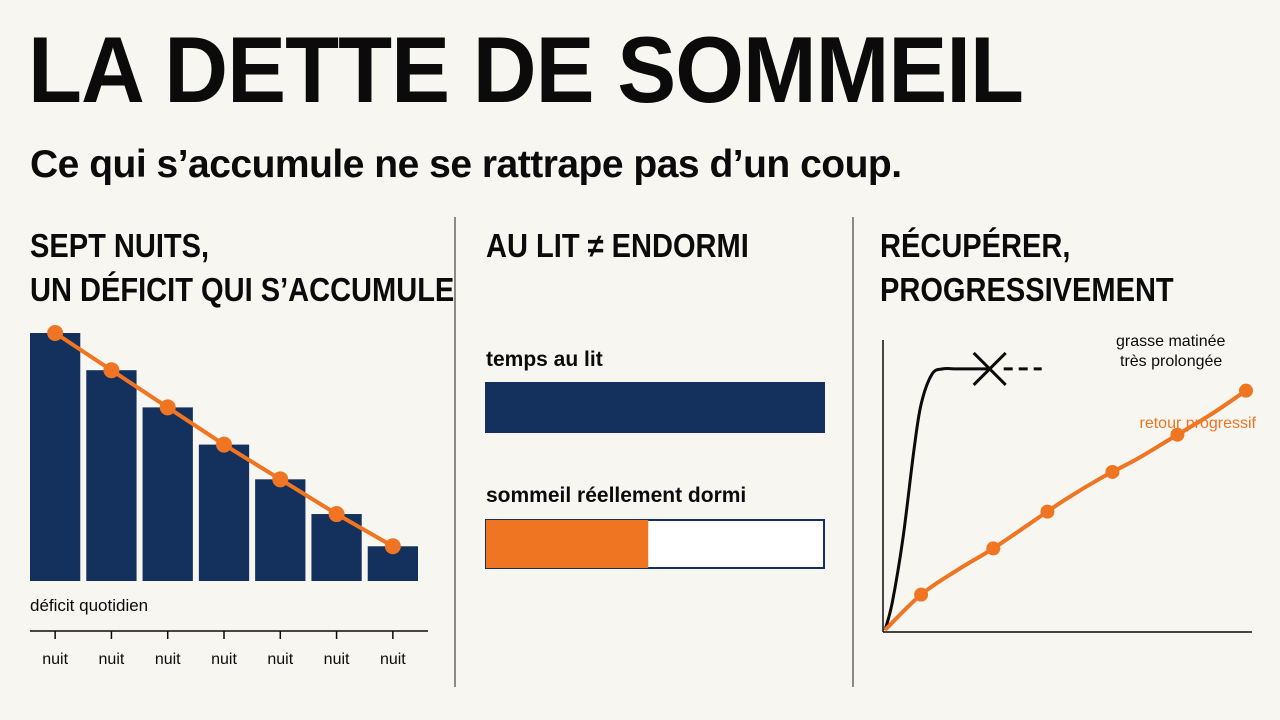  Describe the element at coordinates (655, 458) in the screenshot. I see `bed-vs-sleep-chart: temps au lit sommeil réellement dormi` at that location.